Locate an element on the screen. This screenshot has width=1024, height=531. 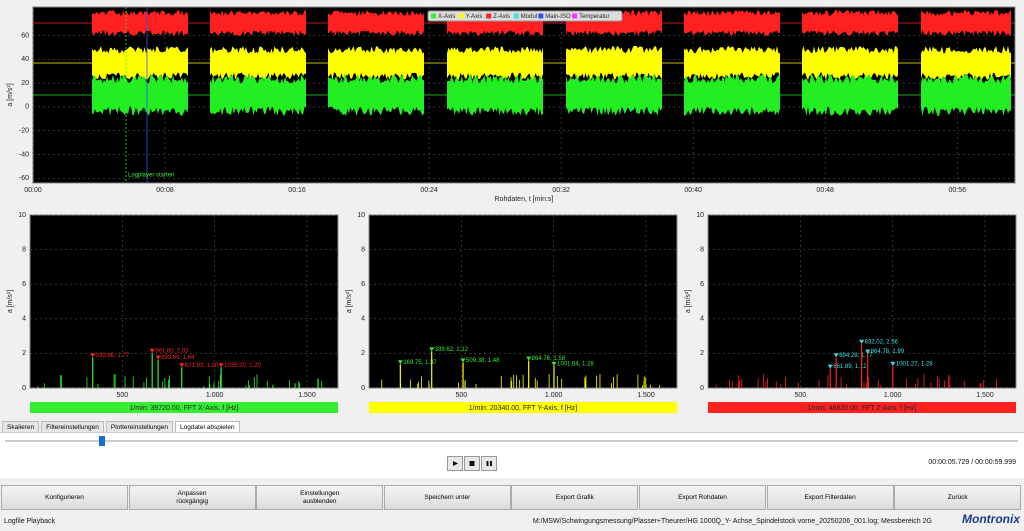
peak-label: 661.80, 2.03 is located at coordinates (172, 351).